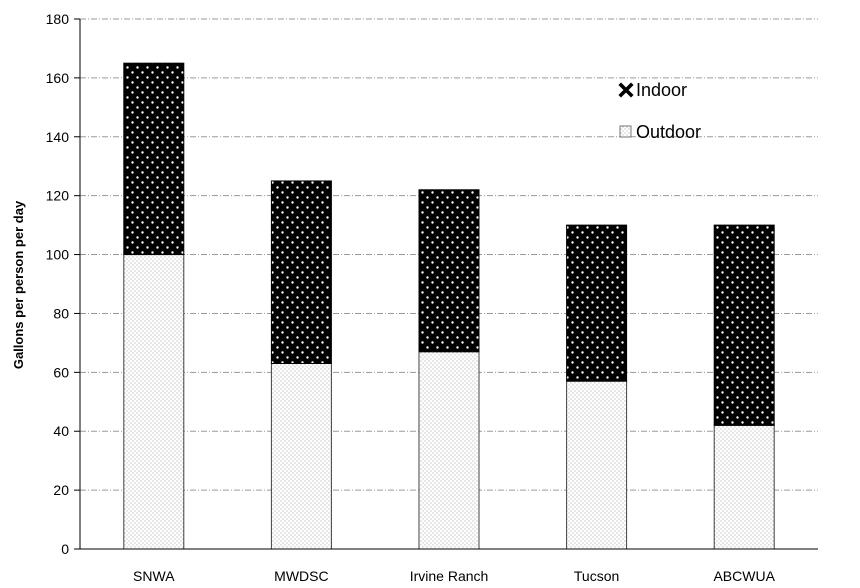 The image size is (860, 588). I want to click on y-tick-label: 0, so click(65, 549).